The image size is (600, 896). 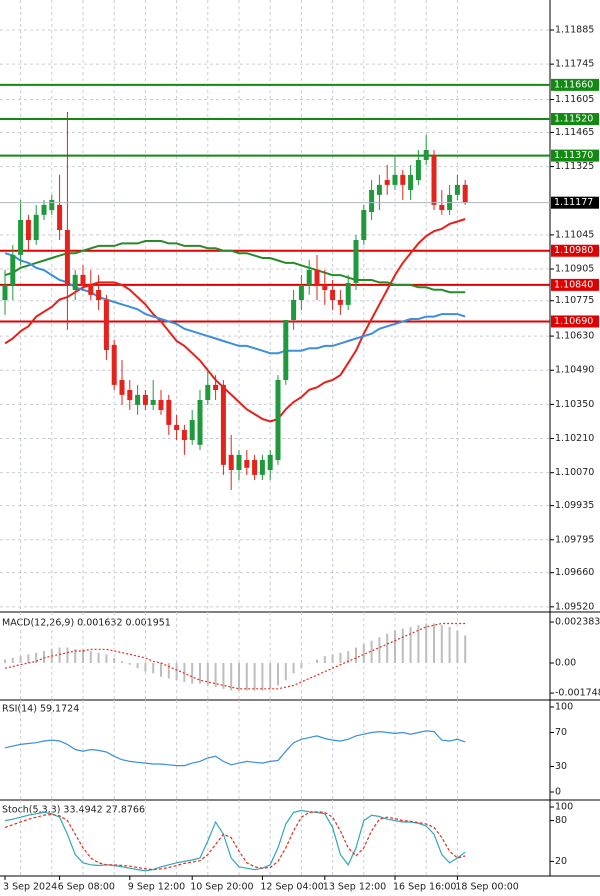 What do you see at coordinates (574, 572) in the screenshot?
I see `y-tick-label: 1.09660` at bounding box center [574, 572].